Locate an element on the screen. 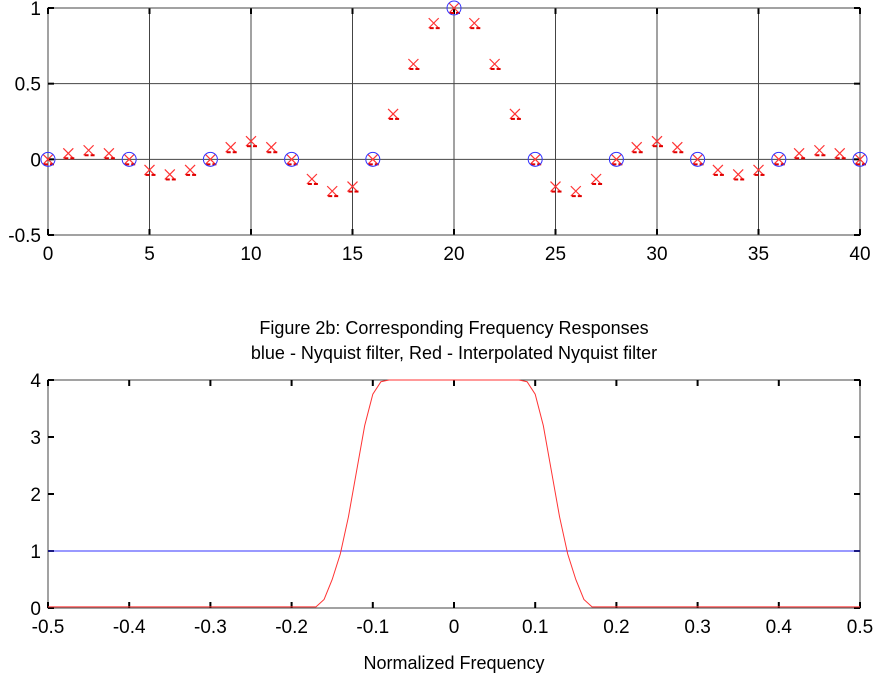 This screenshot has width=878, height=676. x-tick-label: 10 is located at coordinates (250, 254).